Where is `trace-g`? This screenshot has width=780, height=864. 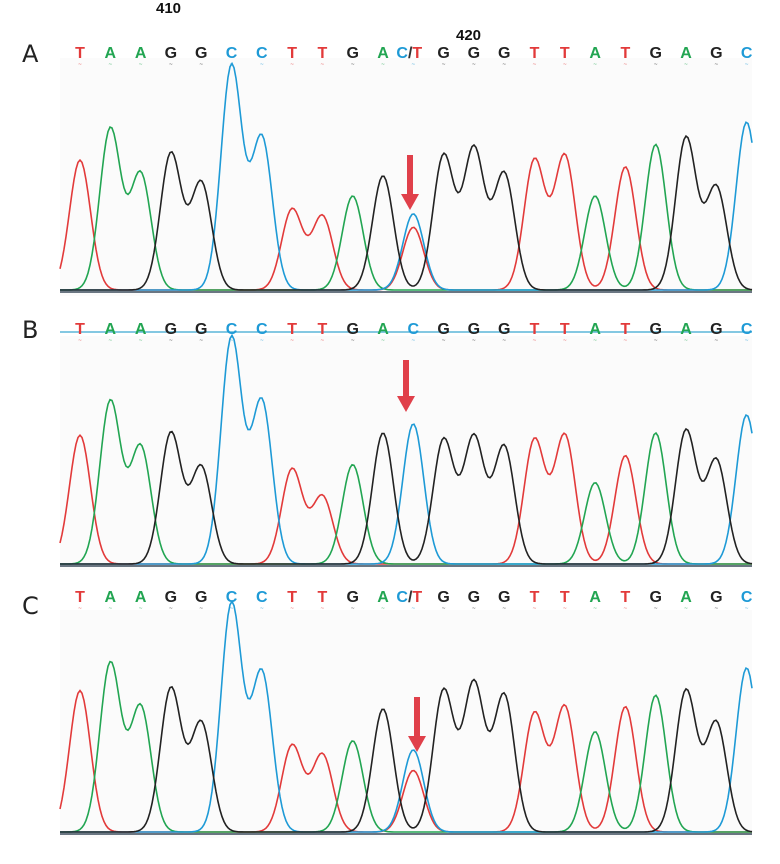
trace-g is located at coordinates (406, 496).